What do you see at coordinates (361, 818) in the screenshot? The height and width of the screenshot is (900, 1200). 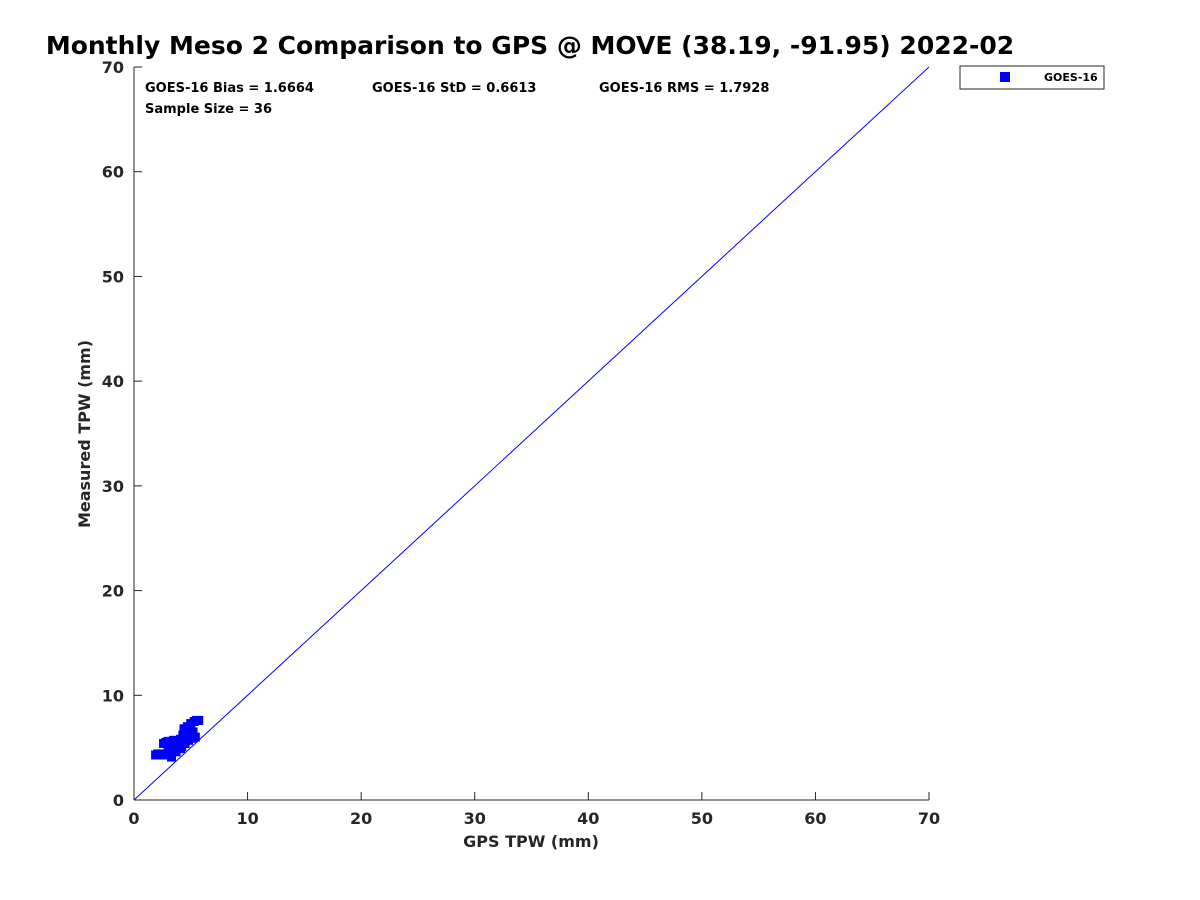 I see `x-tick-label: 20` at bounding box center [361, 818].